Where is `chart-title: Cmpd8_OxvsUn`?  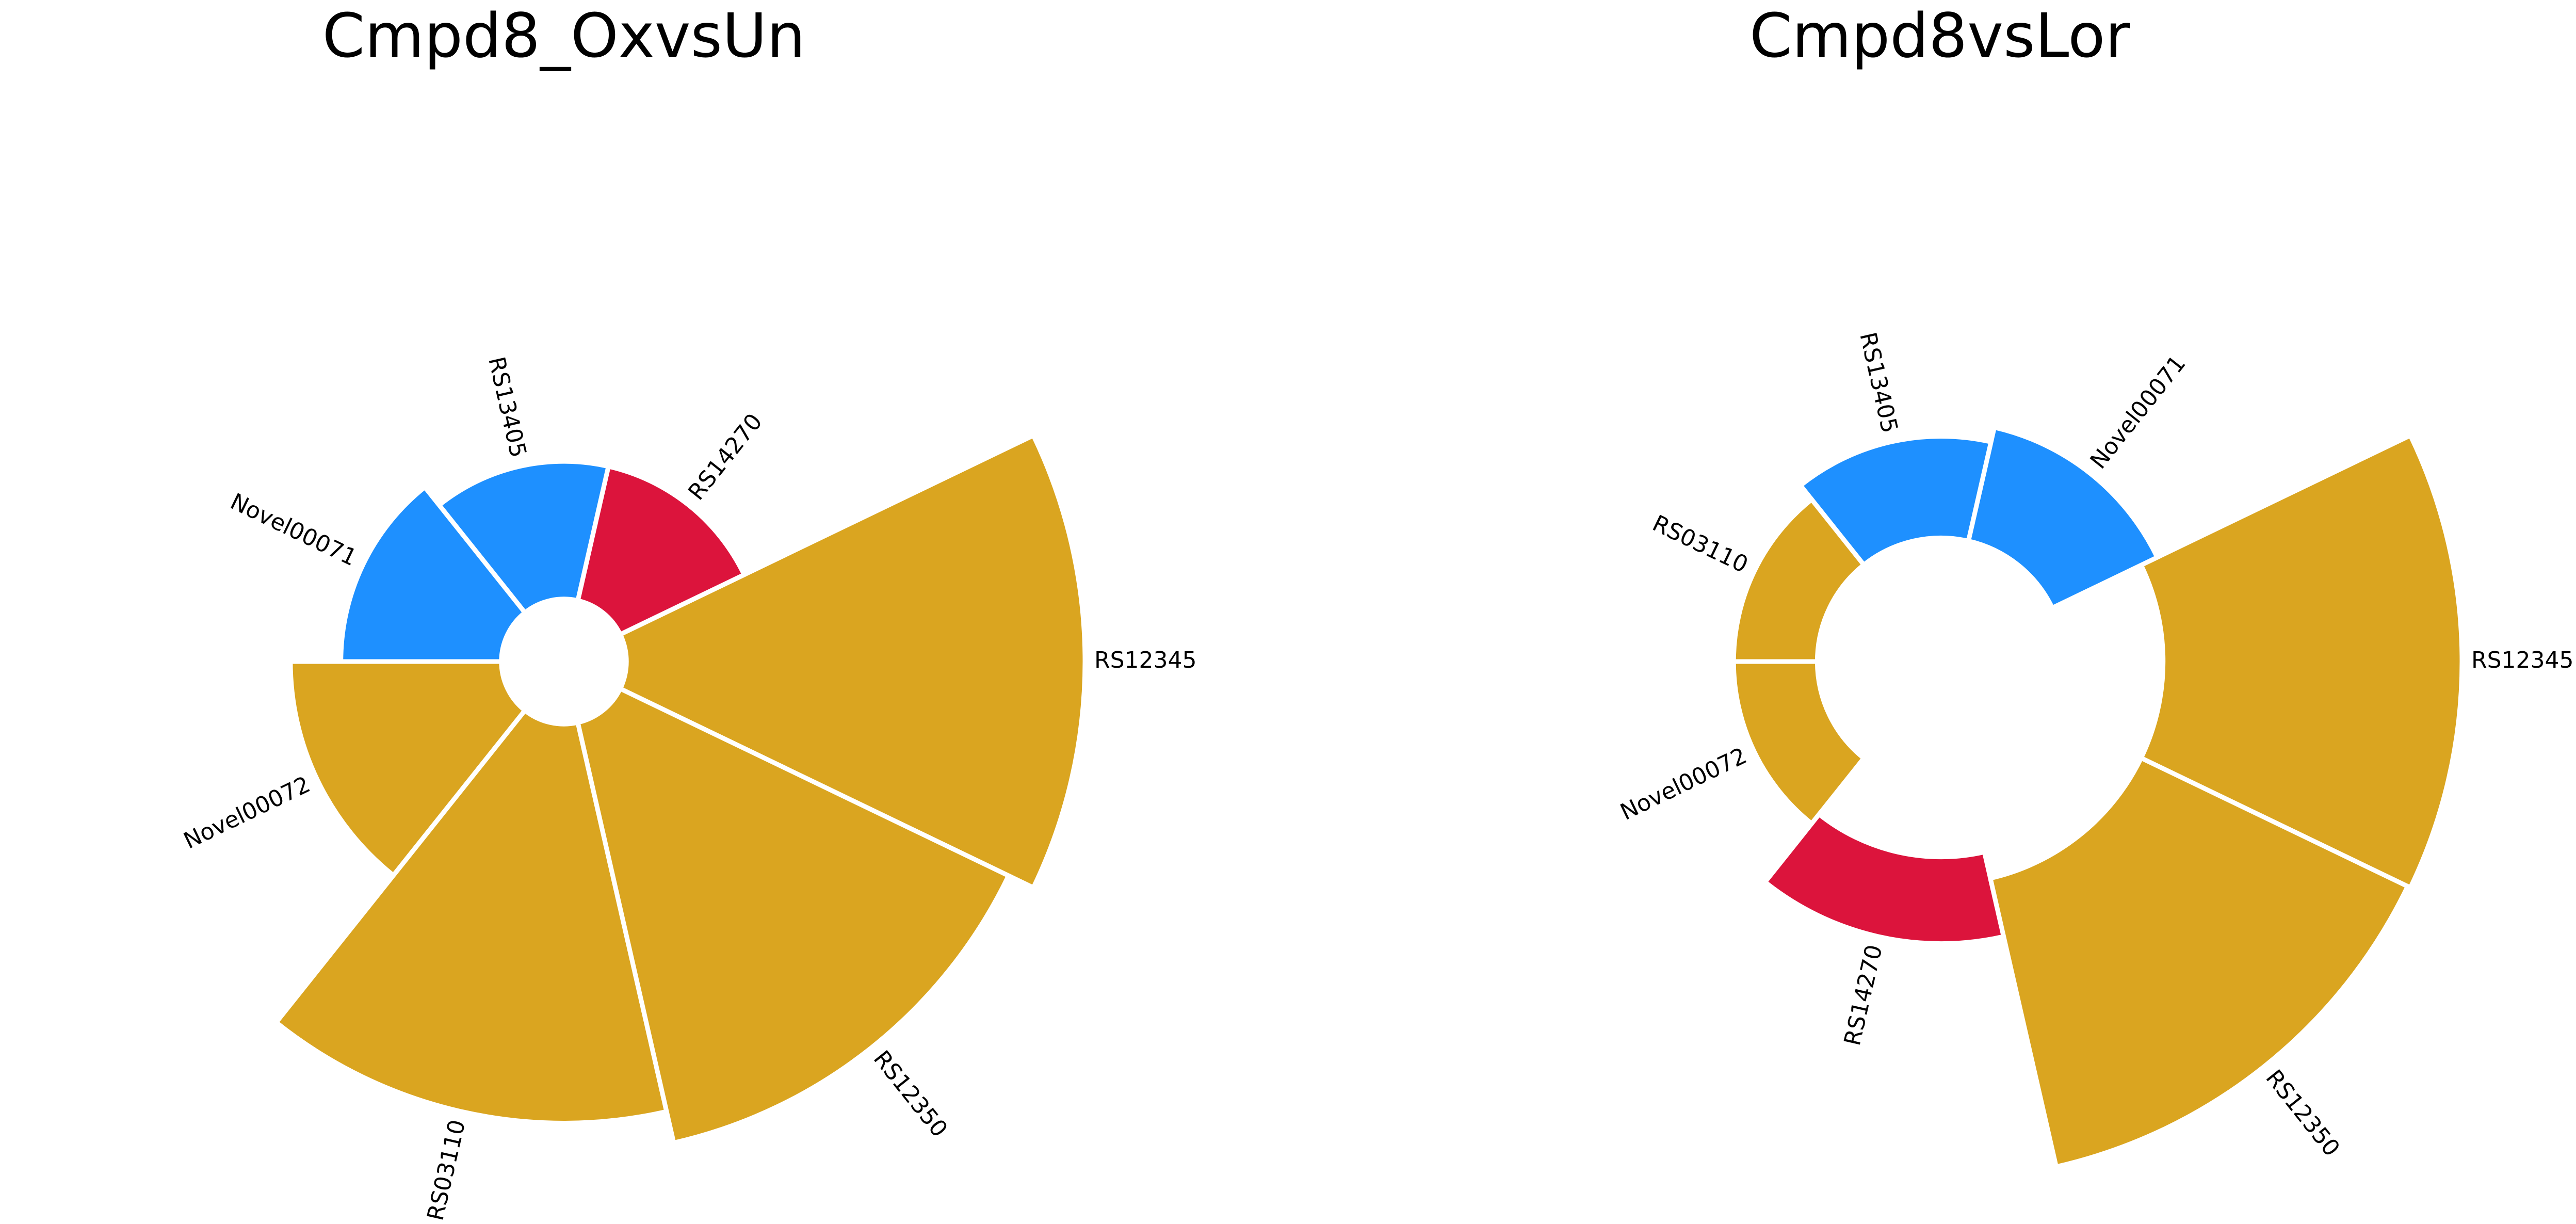
chart-title: Cmpd8_OxvsUn is located at coordinates (563, 35).